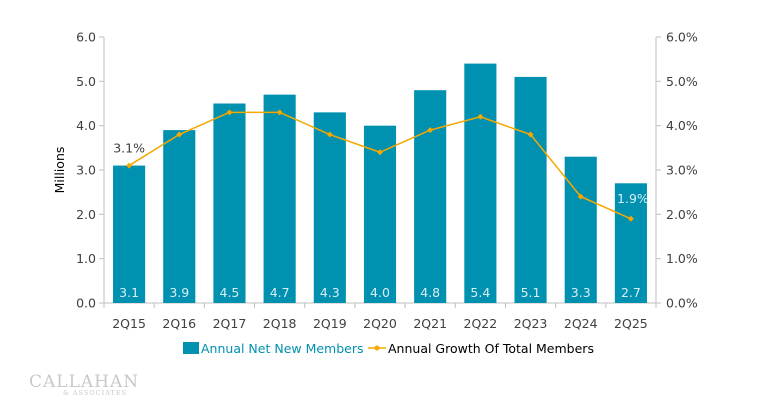  I want to click on bar-value-label: 4.0, so click(380, 292).